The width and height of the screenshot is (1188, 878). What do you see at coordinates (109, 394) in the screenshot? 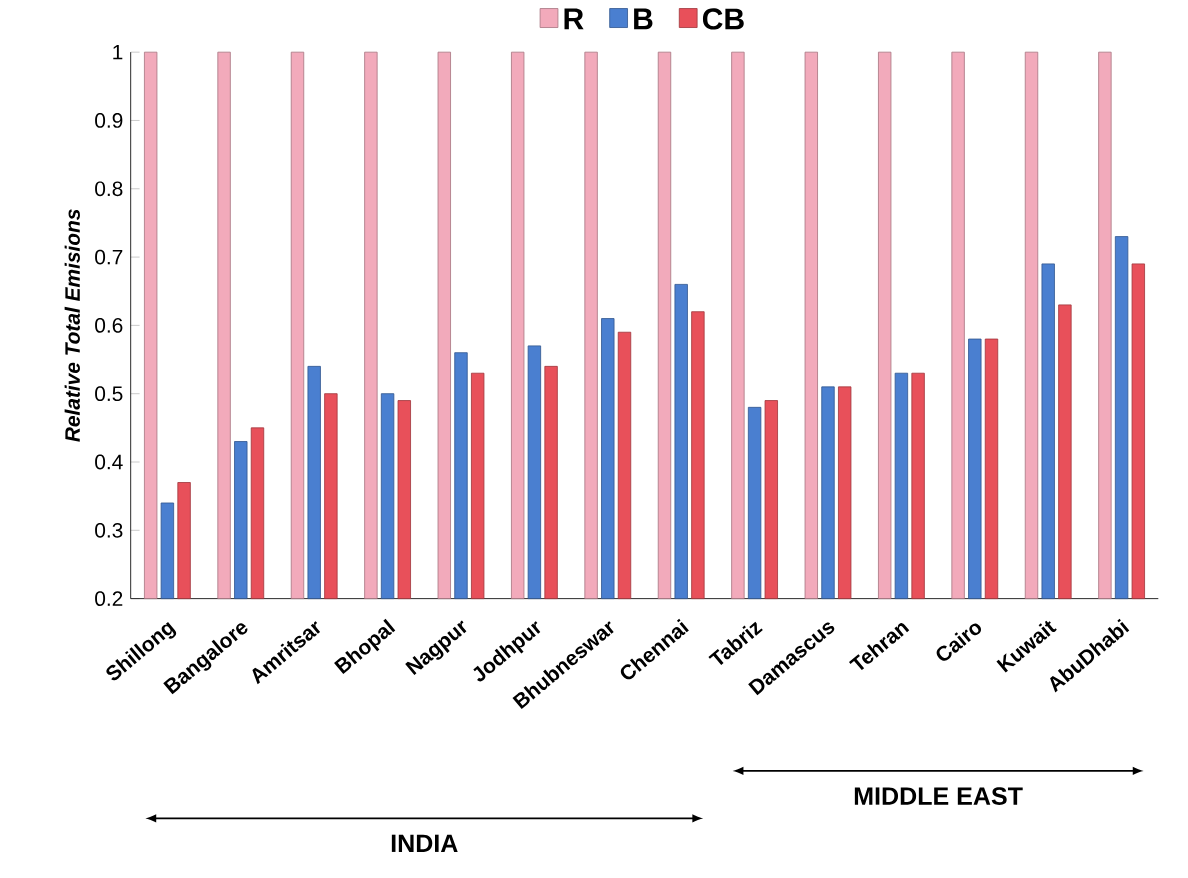
I see `y-tick-label: 0.5` at bounding box center [109, 394].